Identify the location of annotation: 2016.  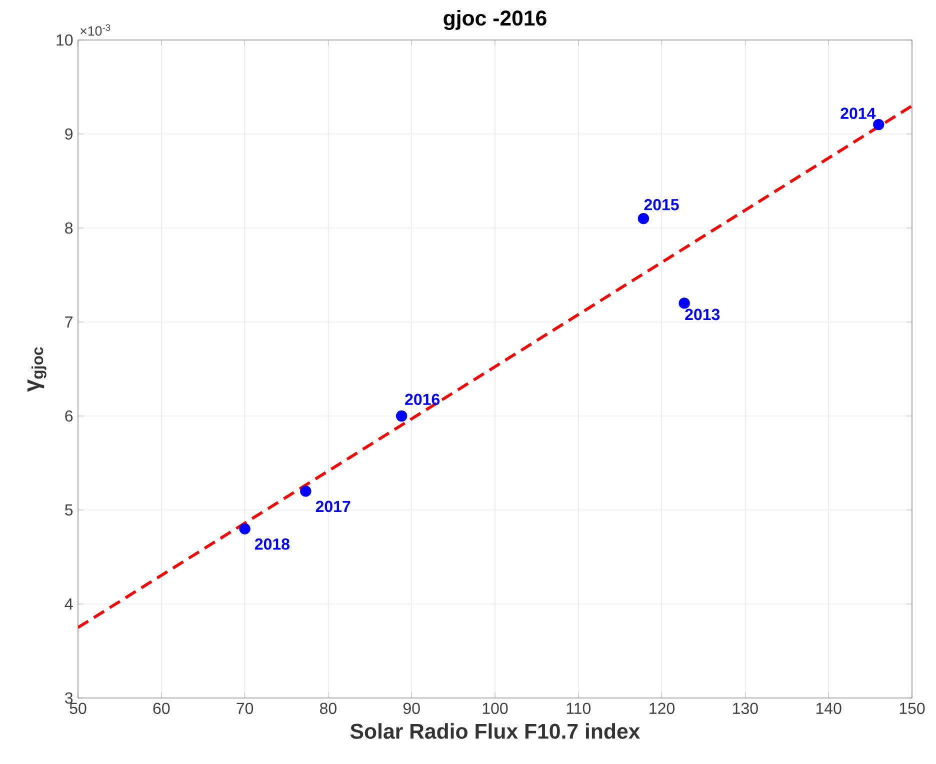
(422, 400).